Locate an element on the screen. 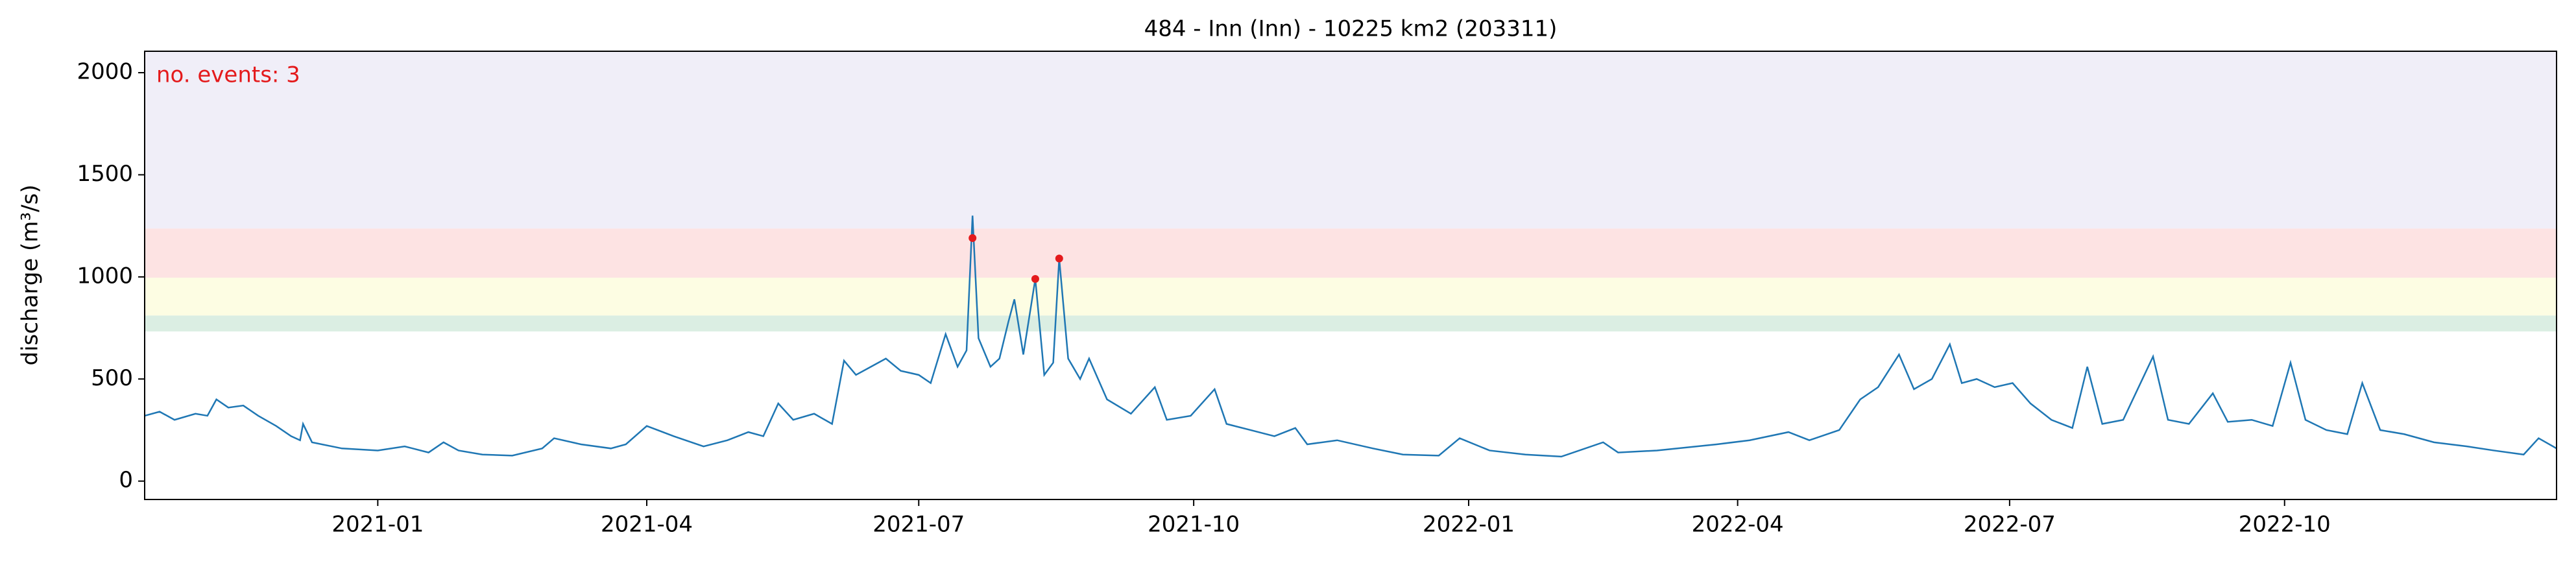  x-tick-label: 2022-10 is located at coordinates (2285, 525).